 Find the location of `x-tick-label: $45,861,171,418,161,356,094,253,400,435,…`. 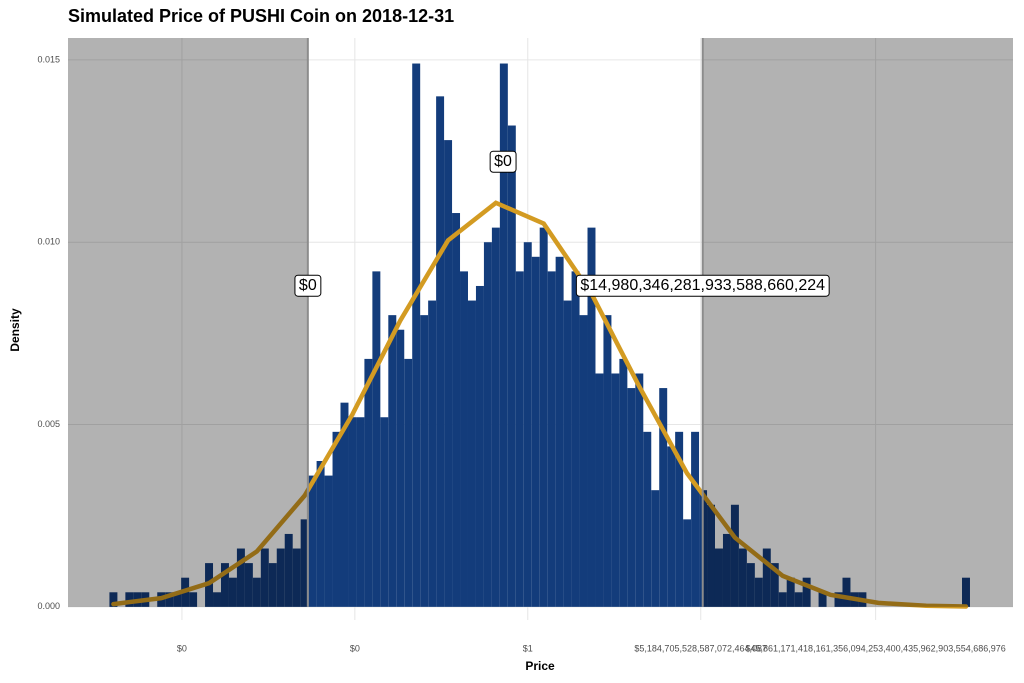

x-tick-label: $45,861,171,418,161,356,094,253,400,435,… is located at coordinates (876, 648).